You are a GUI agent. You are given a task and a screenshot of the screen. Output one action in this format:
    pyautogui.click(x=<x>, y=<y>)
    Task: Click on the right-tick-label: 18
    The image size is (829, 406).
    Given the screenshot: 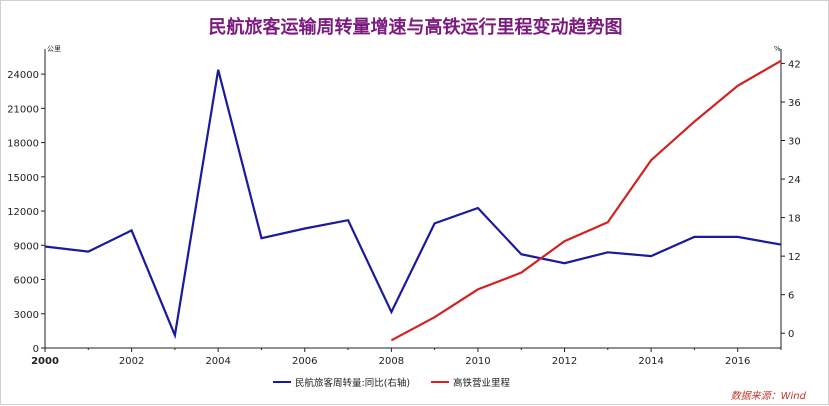 What is the action you would take?
    pyautogui.click(x=794, y=219)
    